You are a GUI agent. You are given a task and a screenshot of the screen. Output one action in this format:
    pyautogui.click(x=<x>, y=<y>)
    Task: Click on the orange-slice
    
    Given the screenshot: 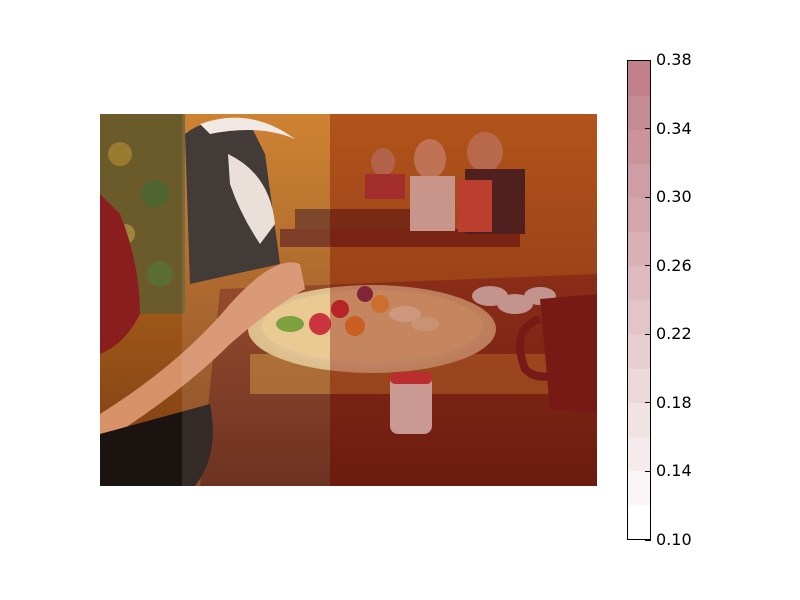 What is the action you would take?
    pyautogui.click(x=355, y=326)
    